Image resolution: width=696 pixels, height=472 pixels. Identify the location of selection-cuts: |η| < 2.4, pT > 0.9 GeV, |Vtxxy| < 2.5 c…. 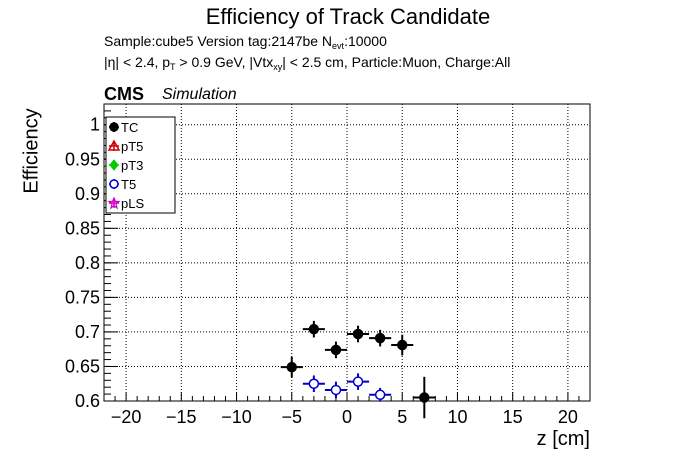
(307, 63).